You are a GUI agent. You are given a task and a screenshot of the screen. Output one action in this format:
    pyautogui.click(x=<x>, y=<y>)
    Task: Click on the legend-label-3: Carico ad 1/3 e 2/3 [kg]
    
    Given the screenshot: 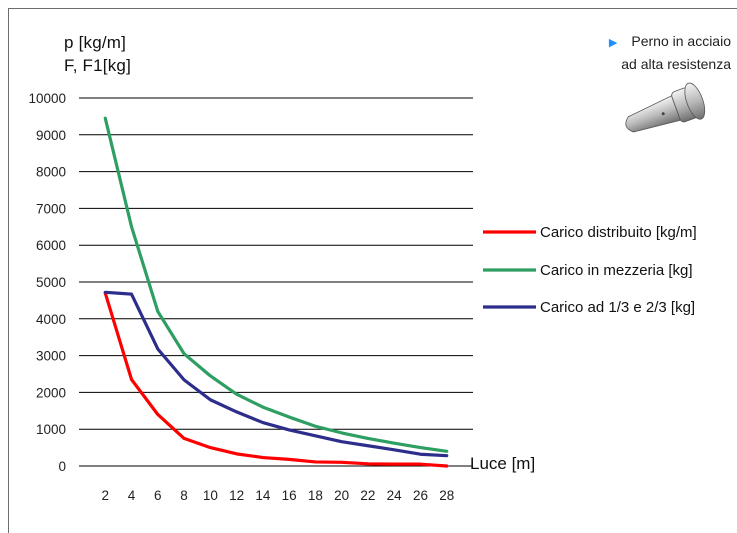 What is the action you would take?
    pyautogui.click(x=617, y=307)
    